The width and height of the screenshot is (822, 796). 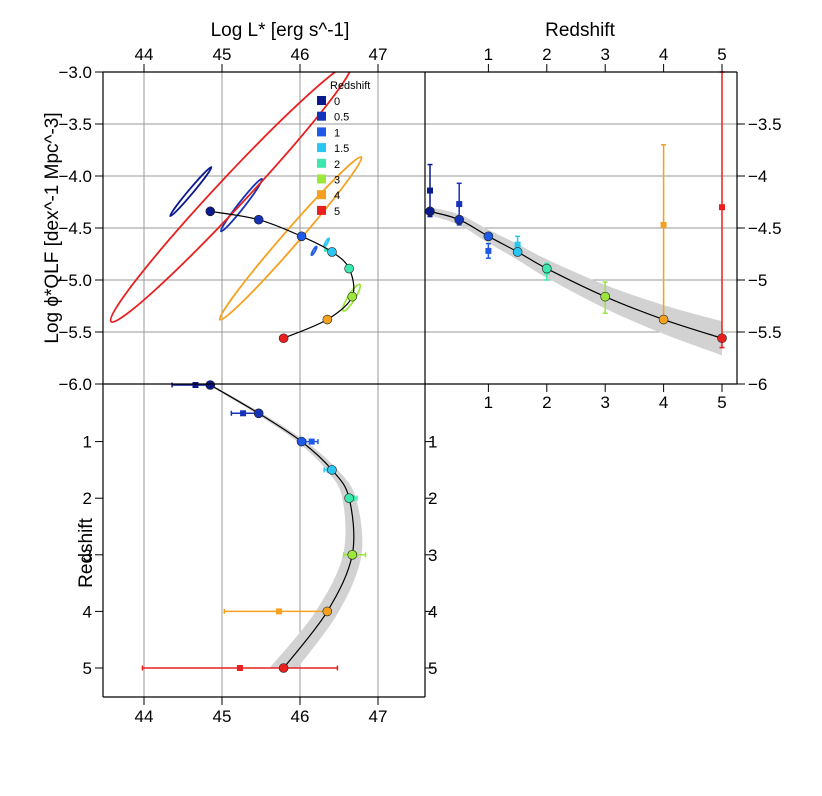 I want to click on legend-label-z-1: 1, so click(x=337, y=133).